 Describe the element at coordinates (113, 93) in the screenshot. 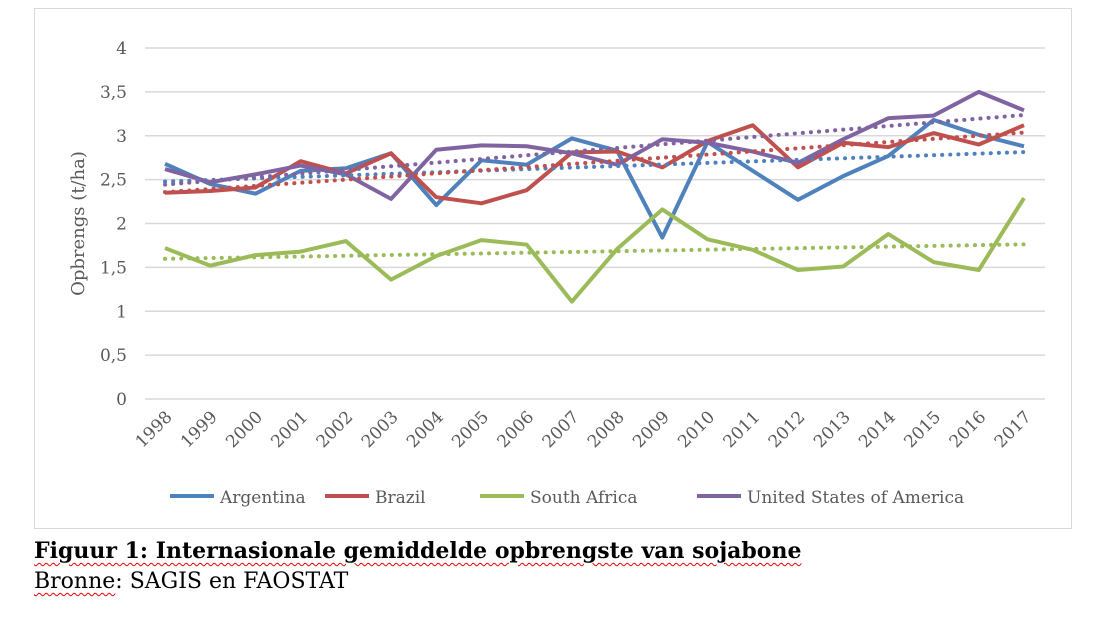

I see `y-tick-label: 3,5` at that location.